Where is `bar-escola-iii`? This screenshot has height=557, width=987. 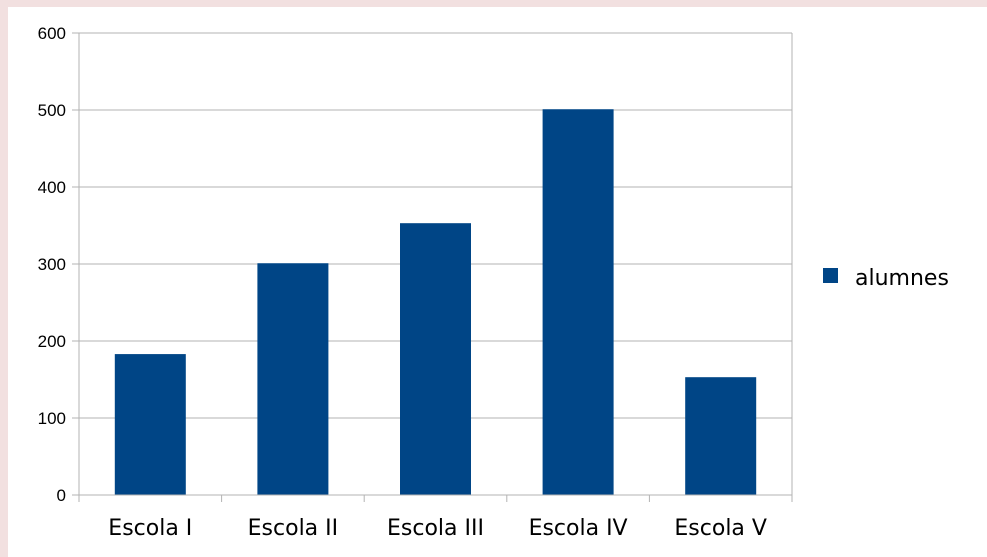 bar-escola-iii is located at coordinates (435, 359).